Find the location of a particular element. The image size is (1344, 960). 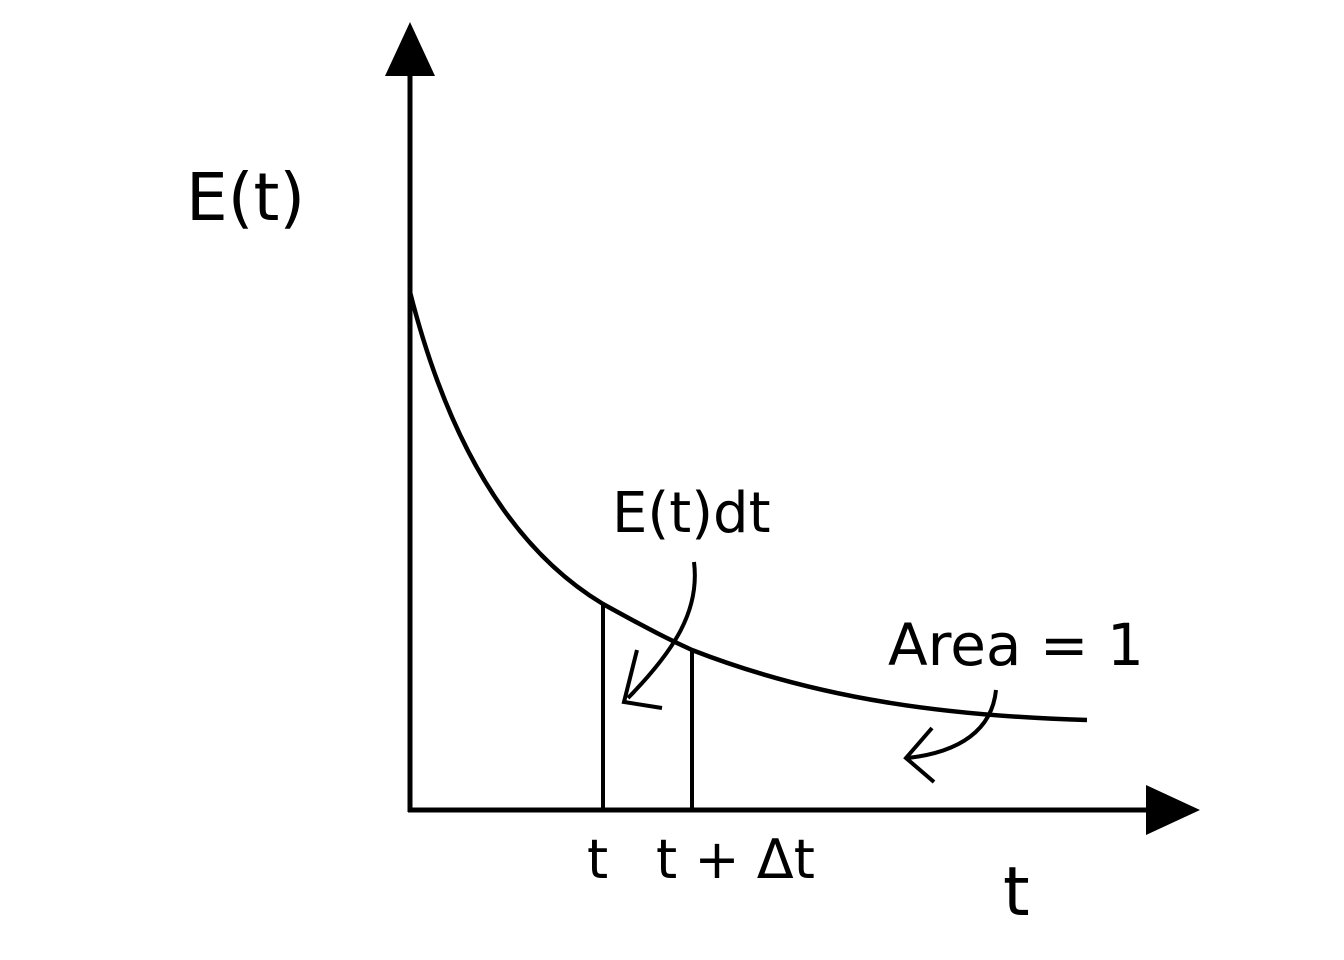

strip-pointer-arrowhead is located at coordinates (642, 679).